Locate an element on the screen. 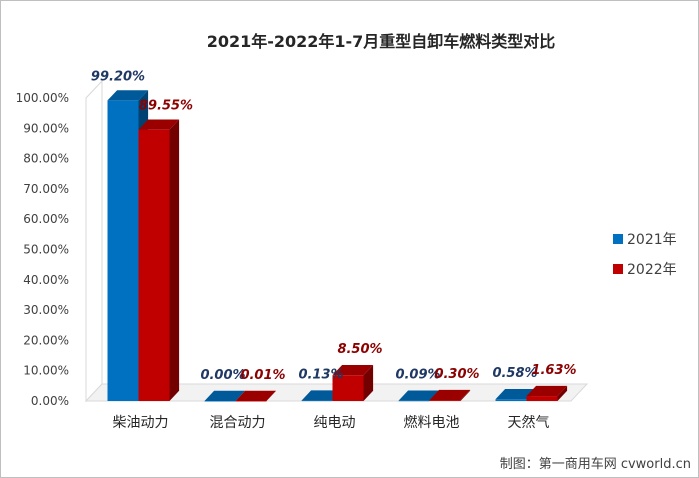 This screenshot has height=478, width=699. data-label: 89.55% is located at coordinates (166, 106).